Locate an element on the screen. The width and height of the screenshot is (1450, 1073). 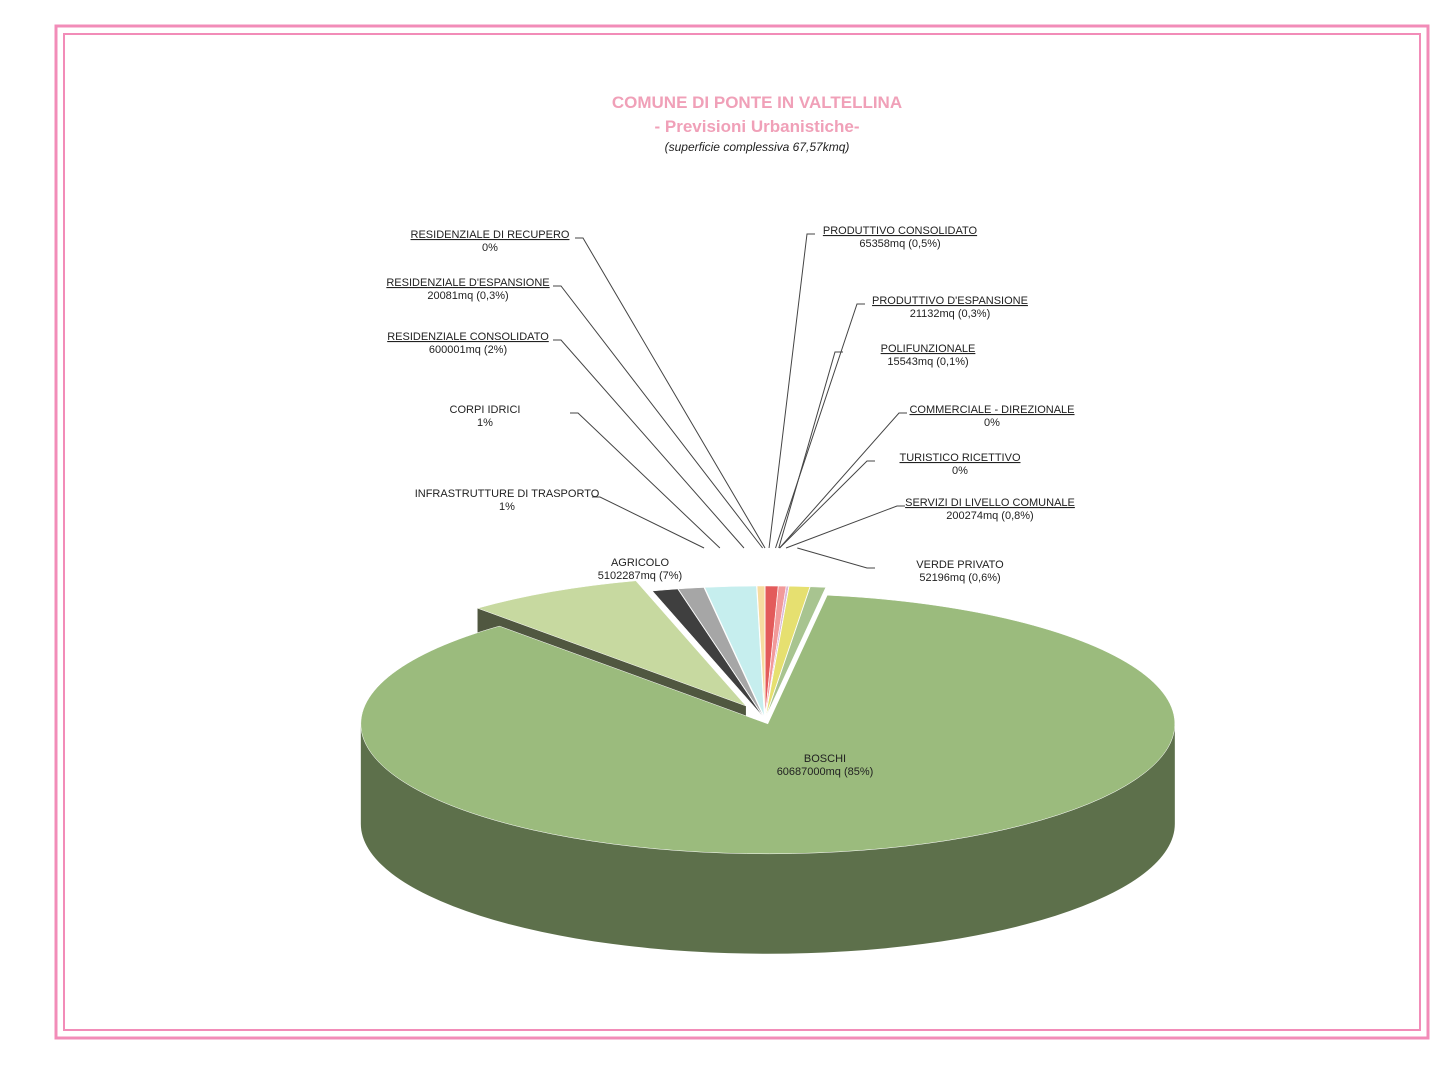
pie-side is located at coordinates (767, 838).